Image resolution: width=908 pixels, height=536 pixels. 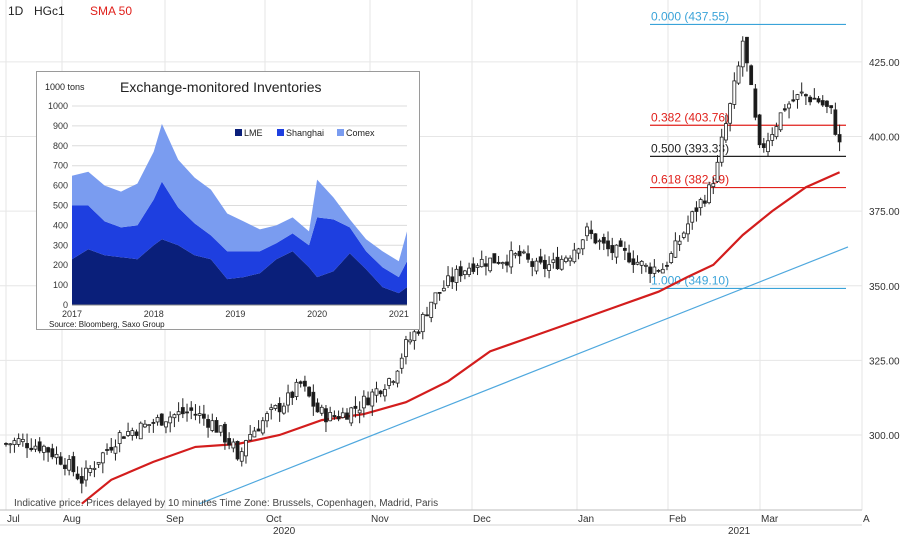 What do you see at coordinates (739, 531) in the screenshot?
I see `year-tick-label: 2021` at bounding box center [739, 531].